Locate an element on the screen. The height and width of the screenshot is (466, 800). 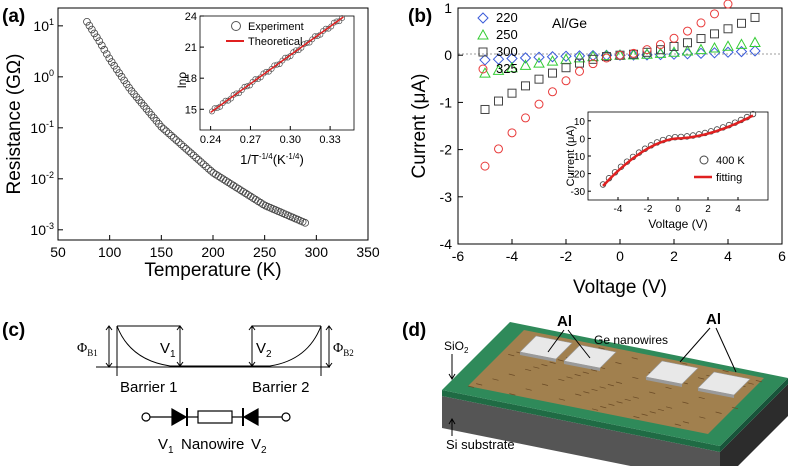
panel-b-inset-x-tick-label: 0 is located at coordinates (678, 209).